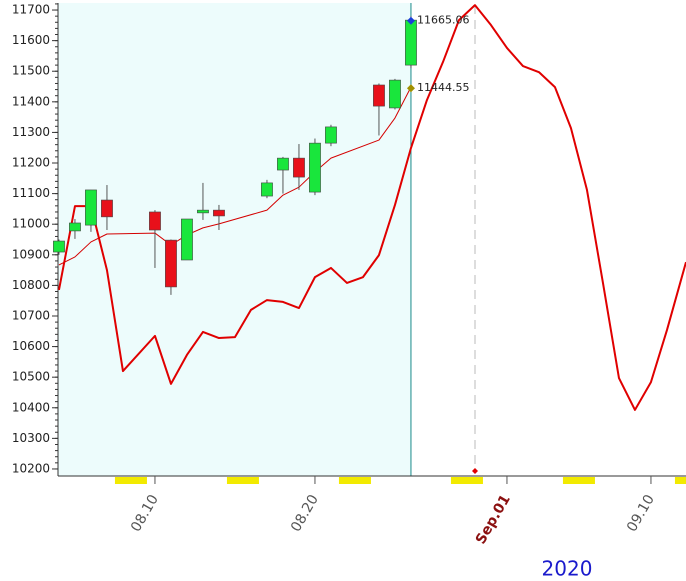 Image resolution: width=686 pixels, height=581 pixels. I want to click on y-tick-label: 10900, so click(31, 254).